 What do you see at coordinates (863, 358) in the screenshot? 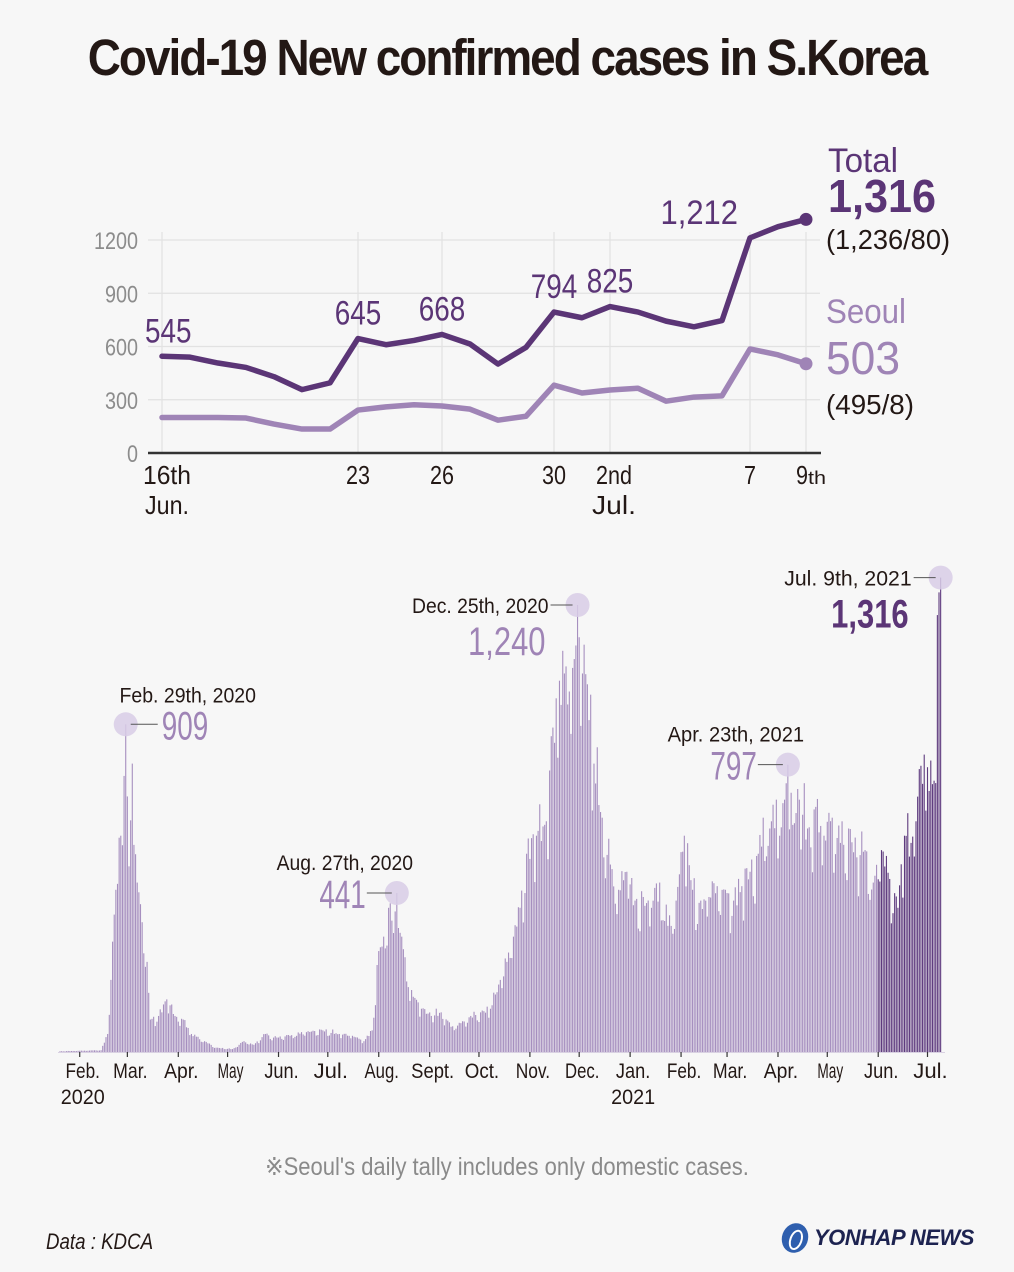
I see `legend-seoul-value: 503` at bounding box center [863, 358].